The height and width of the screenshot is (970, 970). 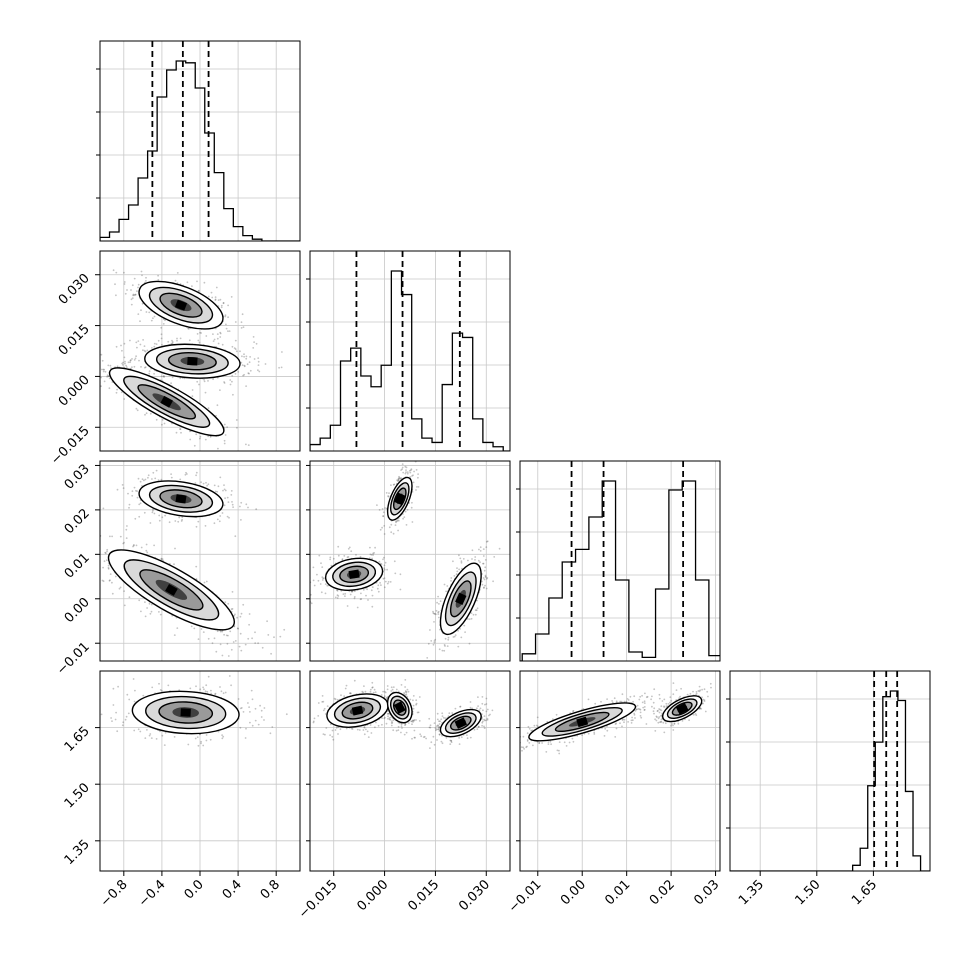 What do you see at coordinates (77, 566) in the screenshot?
I see `y-tick-label: 0.01` at bounding box center [77, 566].